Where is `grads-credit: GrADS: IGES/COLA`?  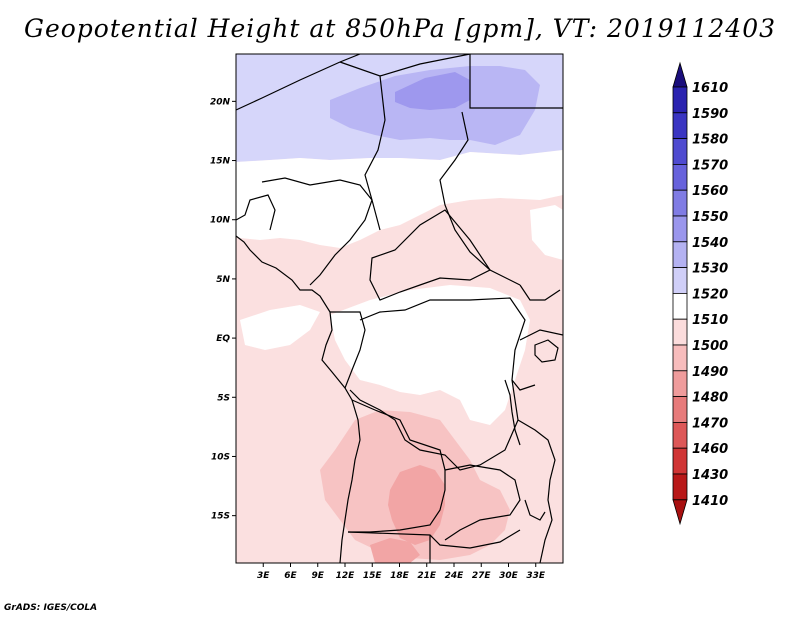
grads-credit: GrADS: IGES/COLA is located at coordinates (51, 608).